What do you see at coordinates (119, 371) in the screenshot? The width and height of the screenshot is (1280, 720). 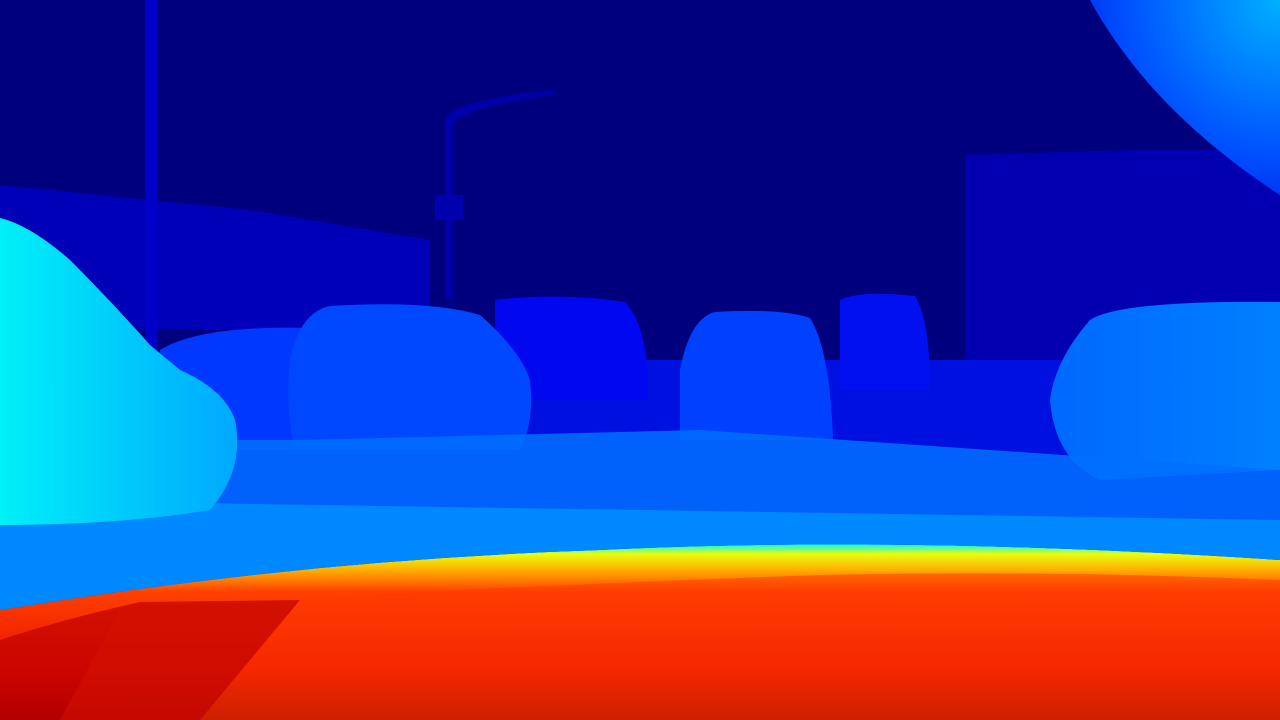 I see `near-car` at bounding box center [119, 371].